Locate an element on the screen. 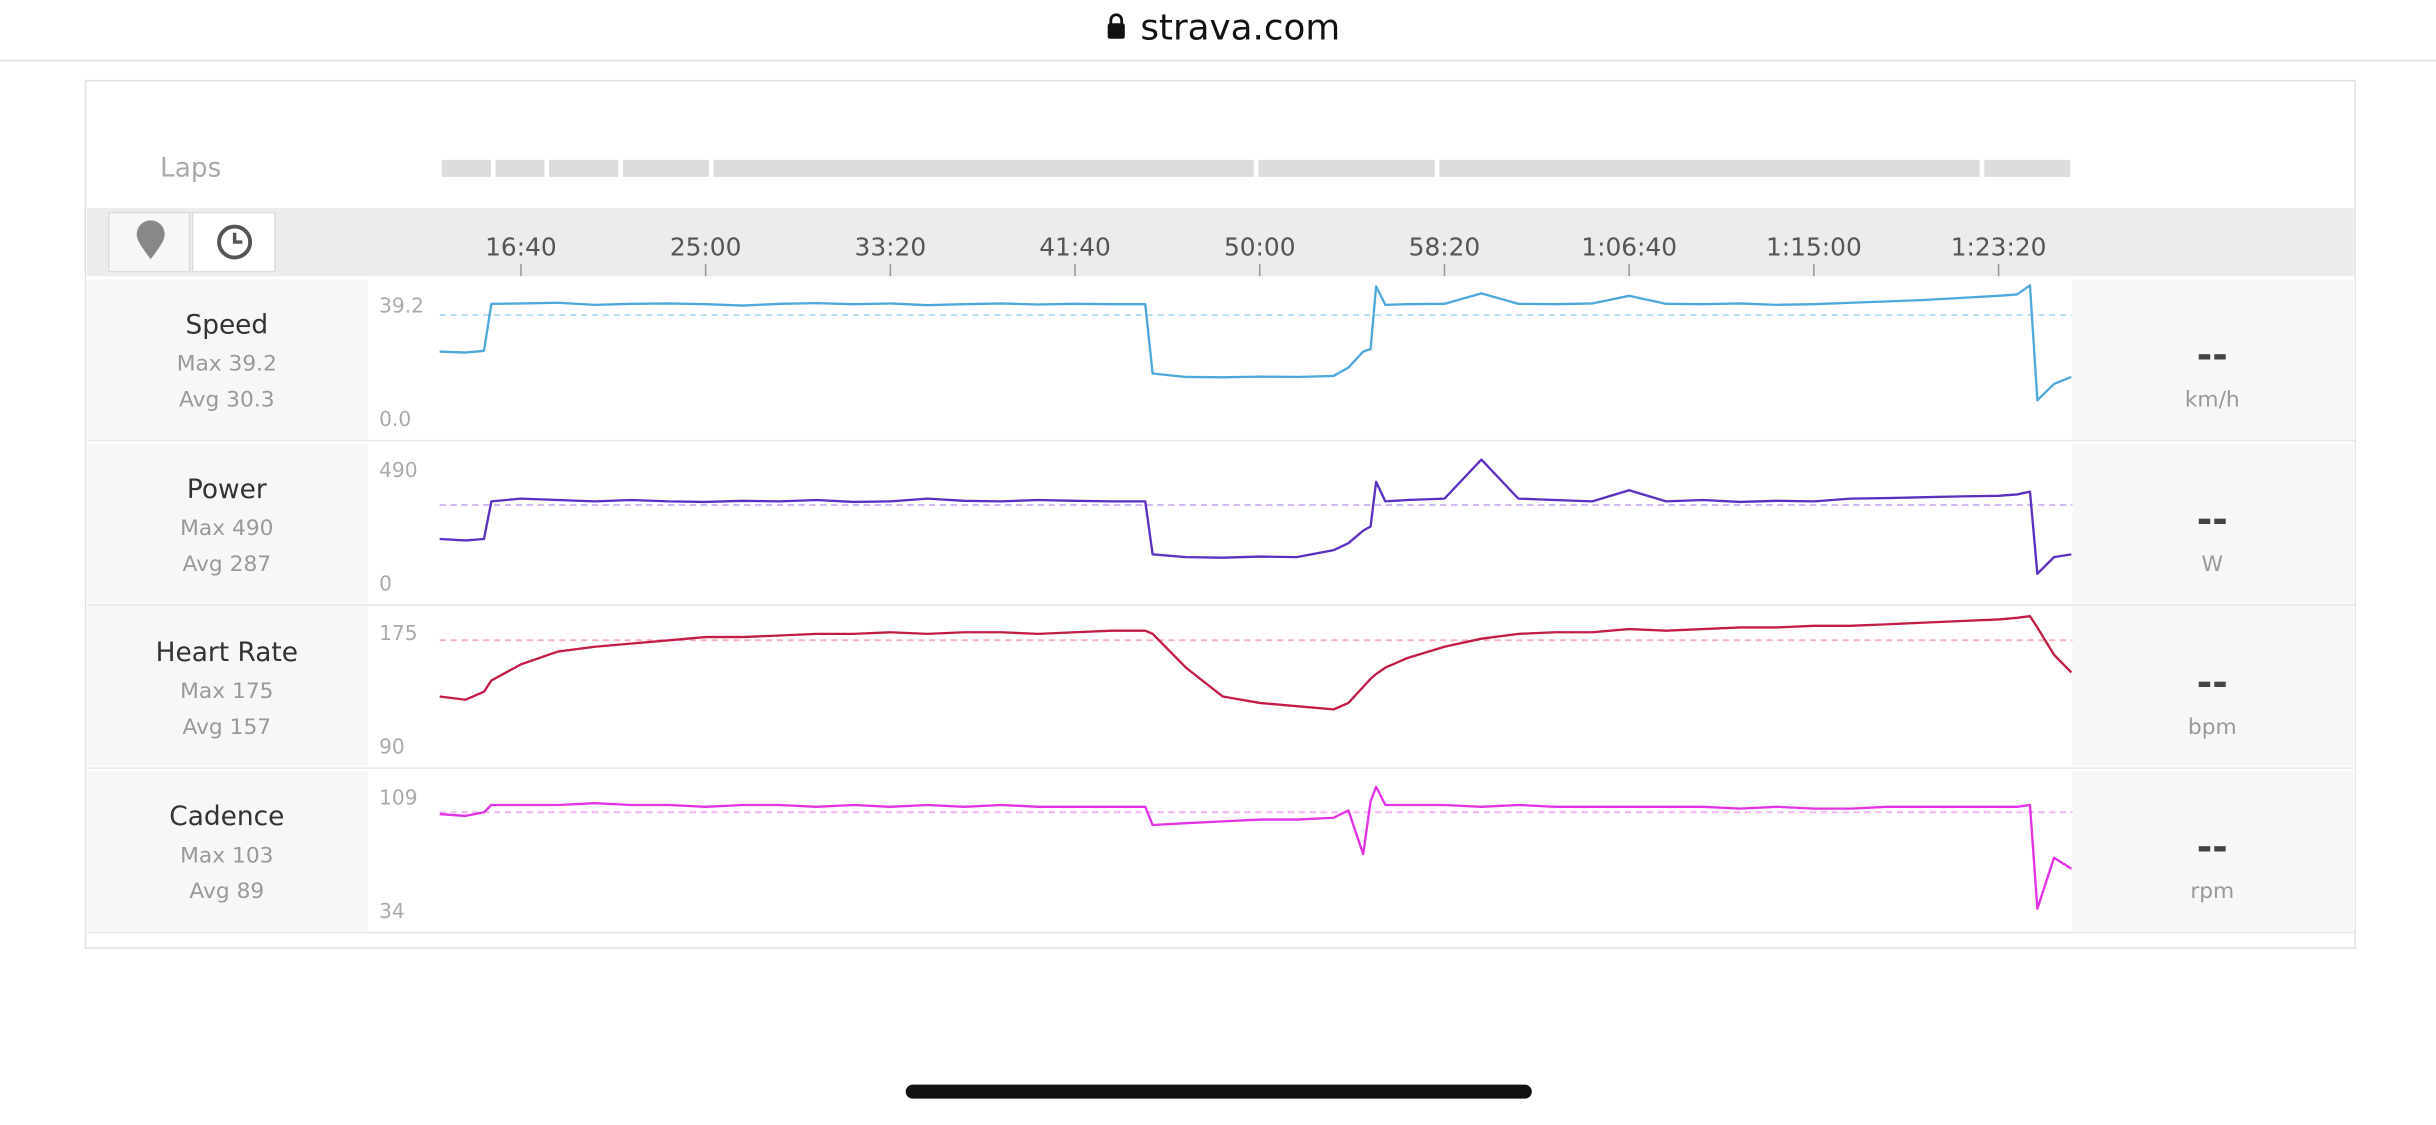  y-tick-label: 109 is located at coordinates (398, 798).